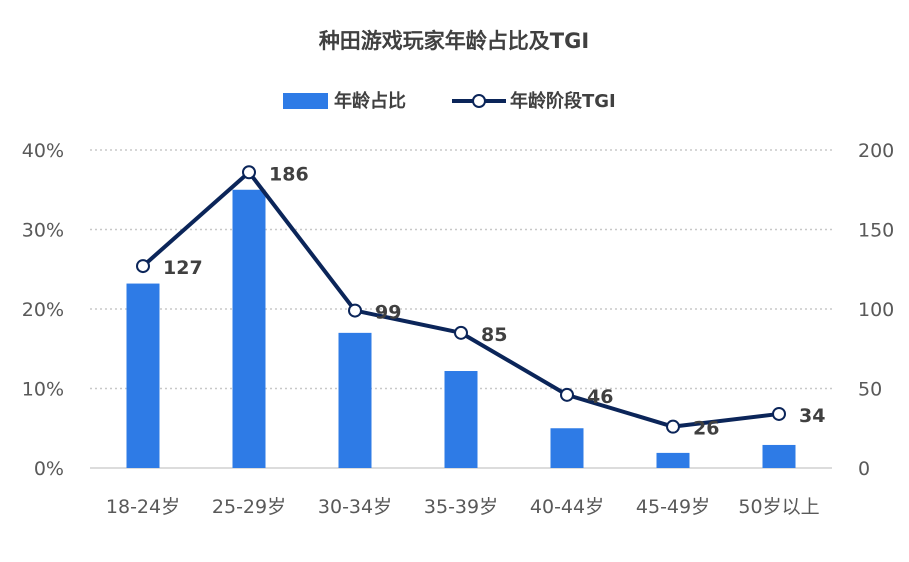 The image size is (909, 562). What do you see at coordinates (563, 101) in the screenshot?
I see `legend-label-line: 年龄阶段TGI` at bounding box center [563, 101].